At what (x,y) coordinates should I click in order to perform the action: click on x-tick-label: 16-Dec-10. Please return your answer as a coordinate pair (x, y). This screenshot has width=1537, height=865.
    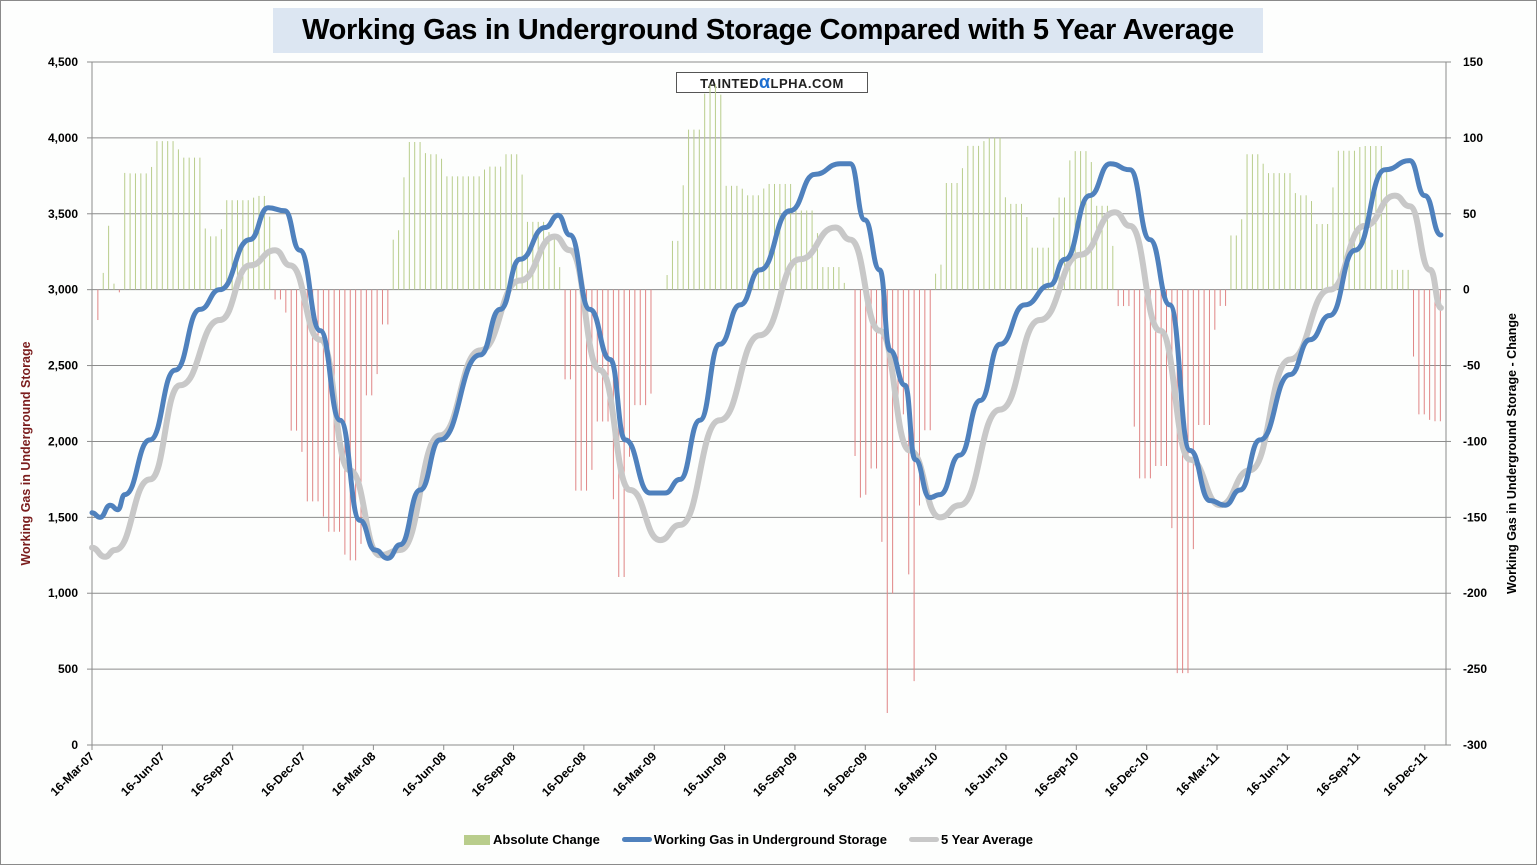
    Looking at the image, I should click on (1127, 774).